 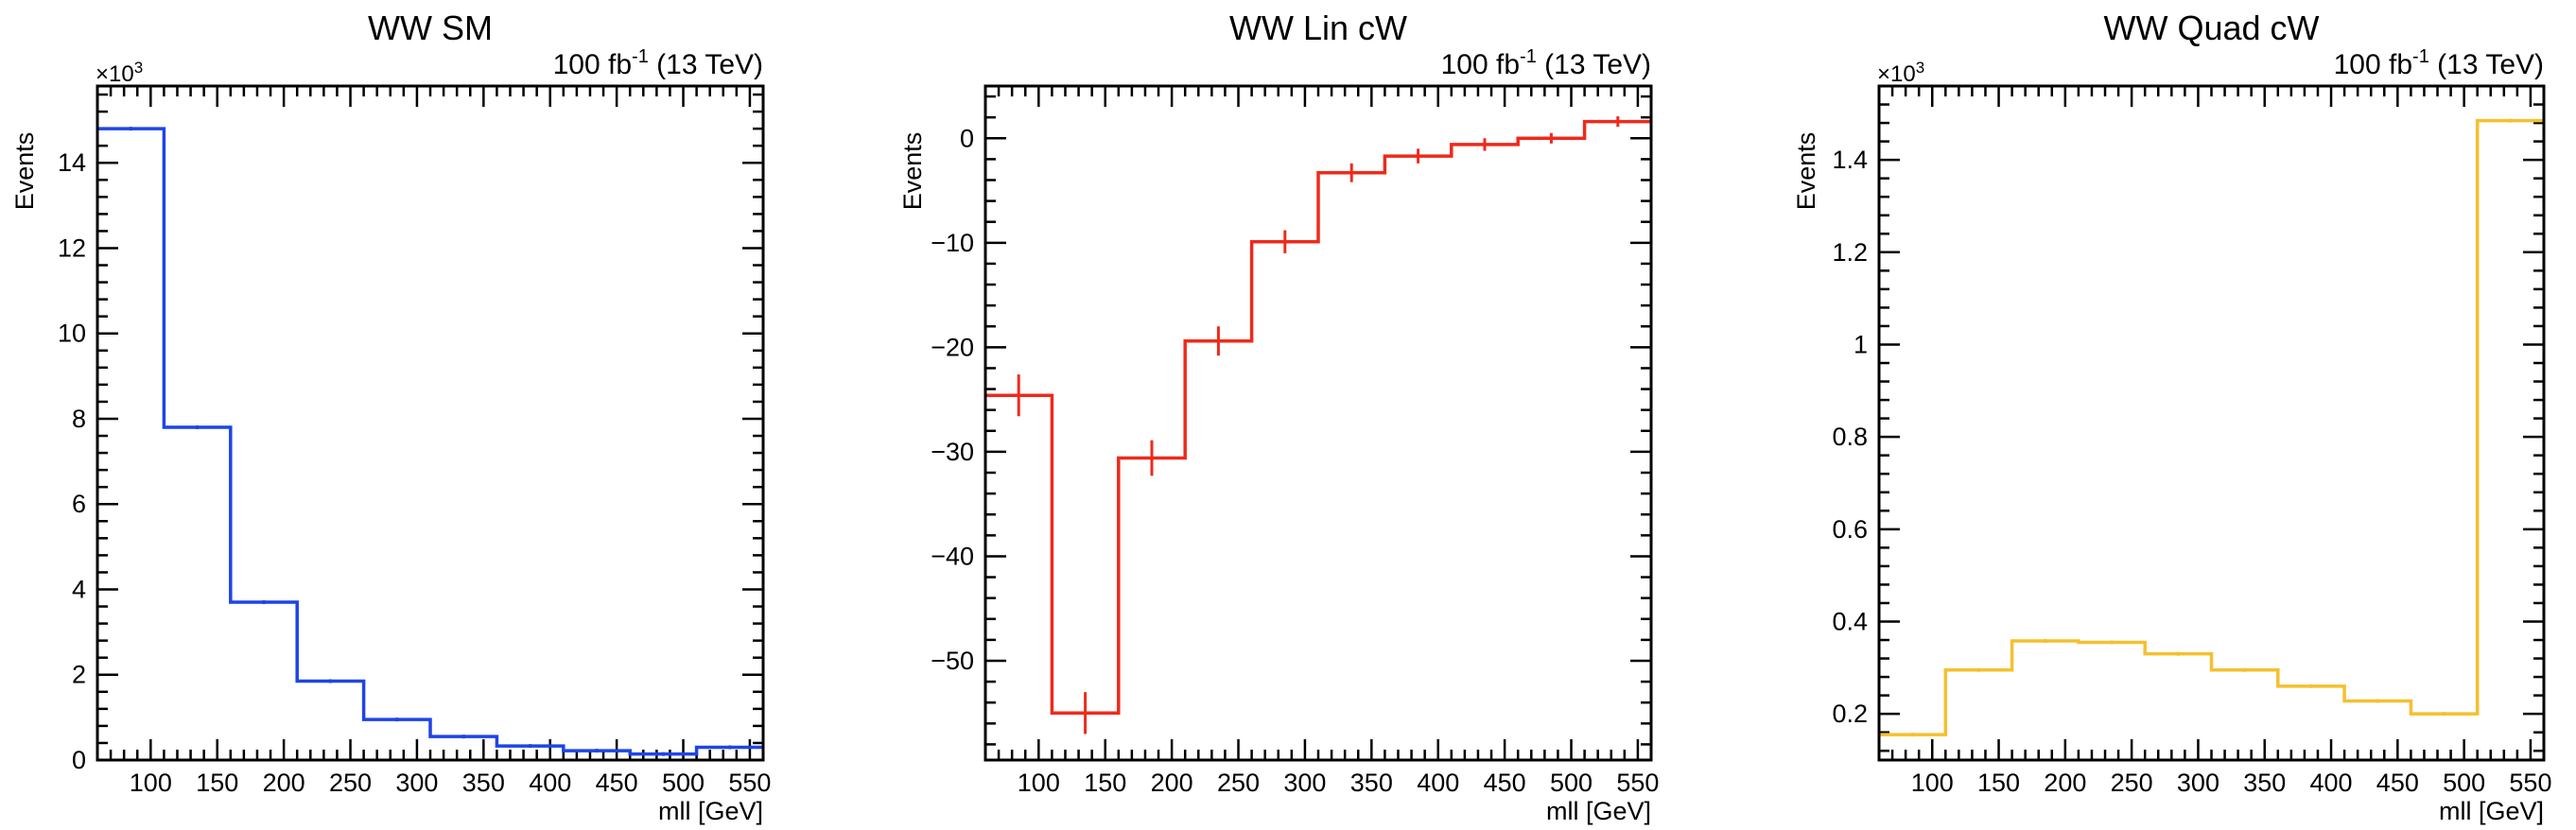 What do you see at coordinates (1850, 714) in the screenshot?
I see `y-tick-label: 0.2` at bounding box center [1850, 714].